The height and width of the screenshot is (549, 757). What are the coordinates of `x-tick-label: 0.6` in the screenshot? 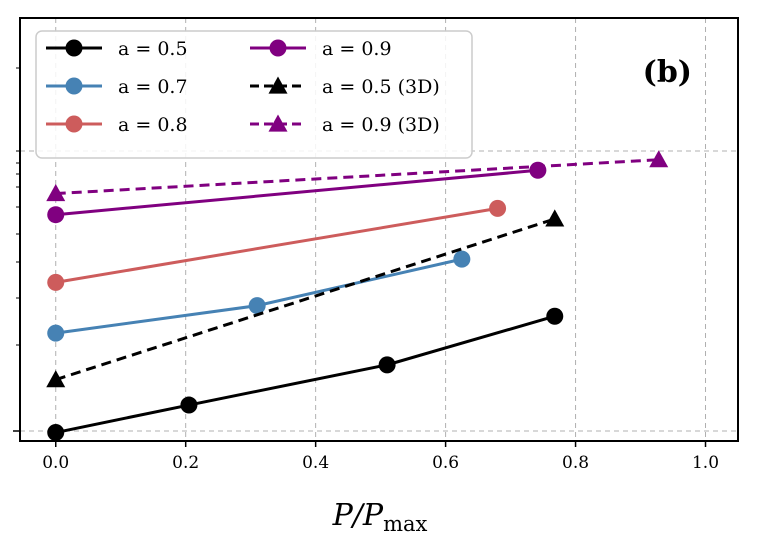 It's located at (445, 463).